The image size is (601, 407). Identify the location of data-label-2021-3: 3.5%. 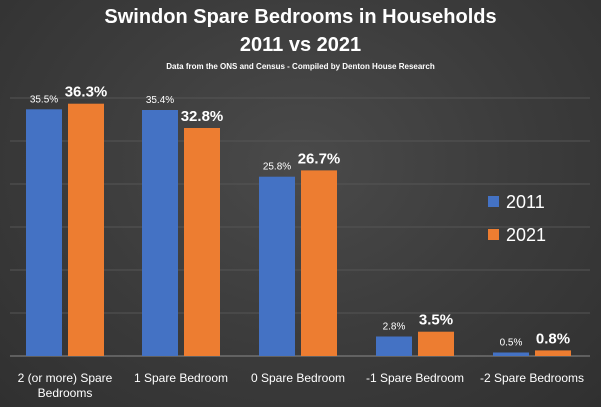
(436, 320).